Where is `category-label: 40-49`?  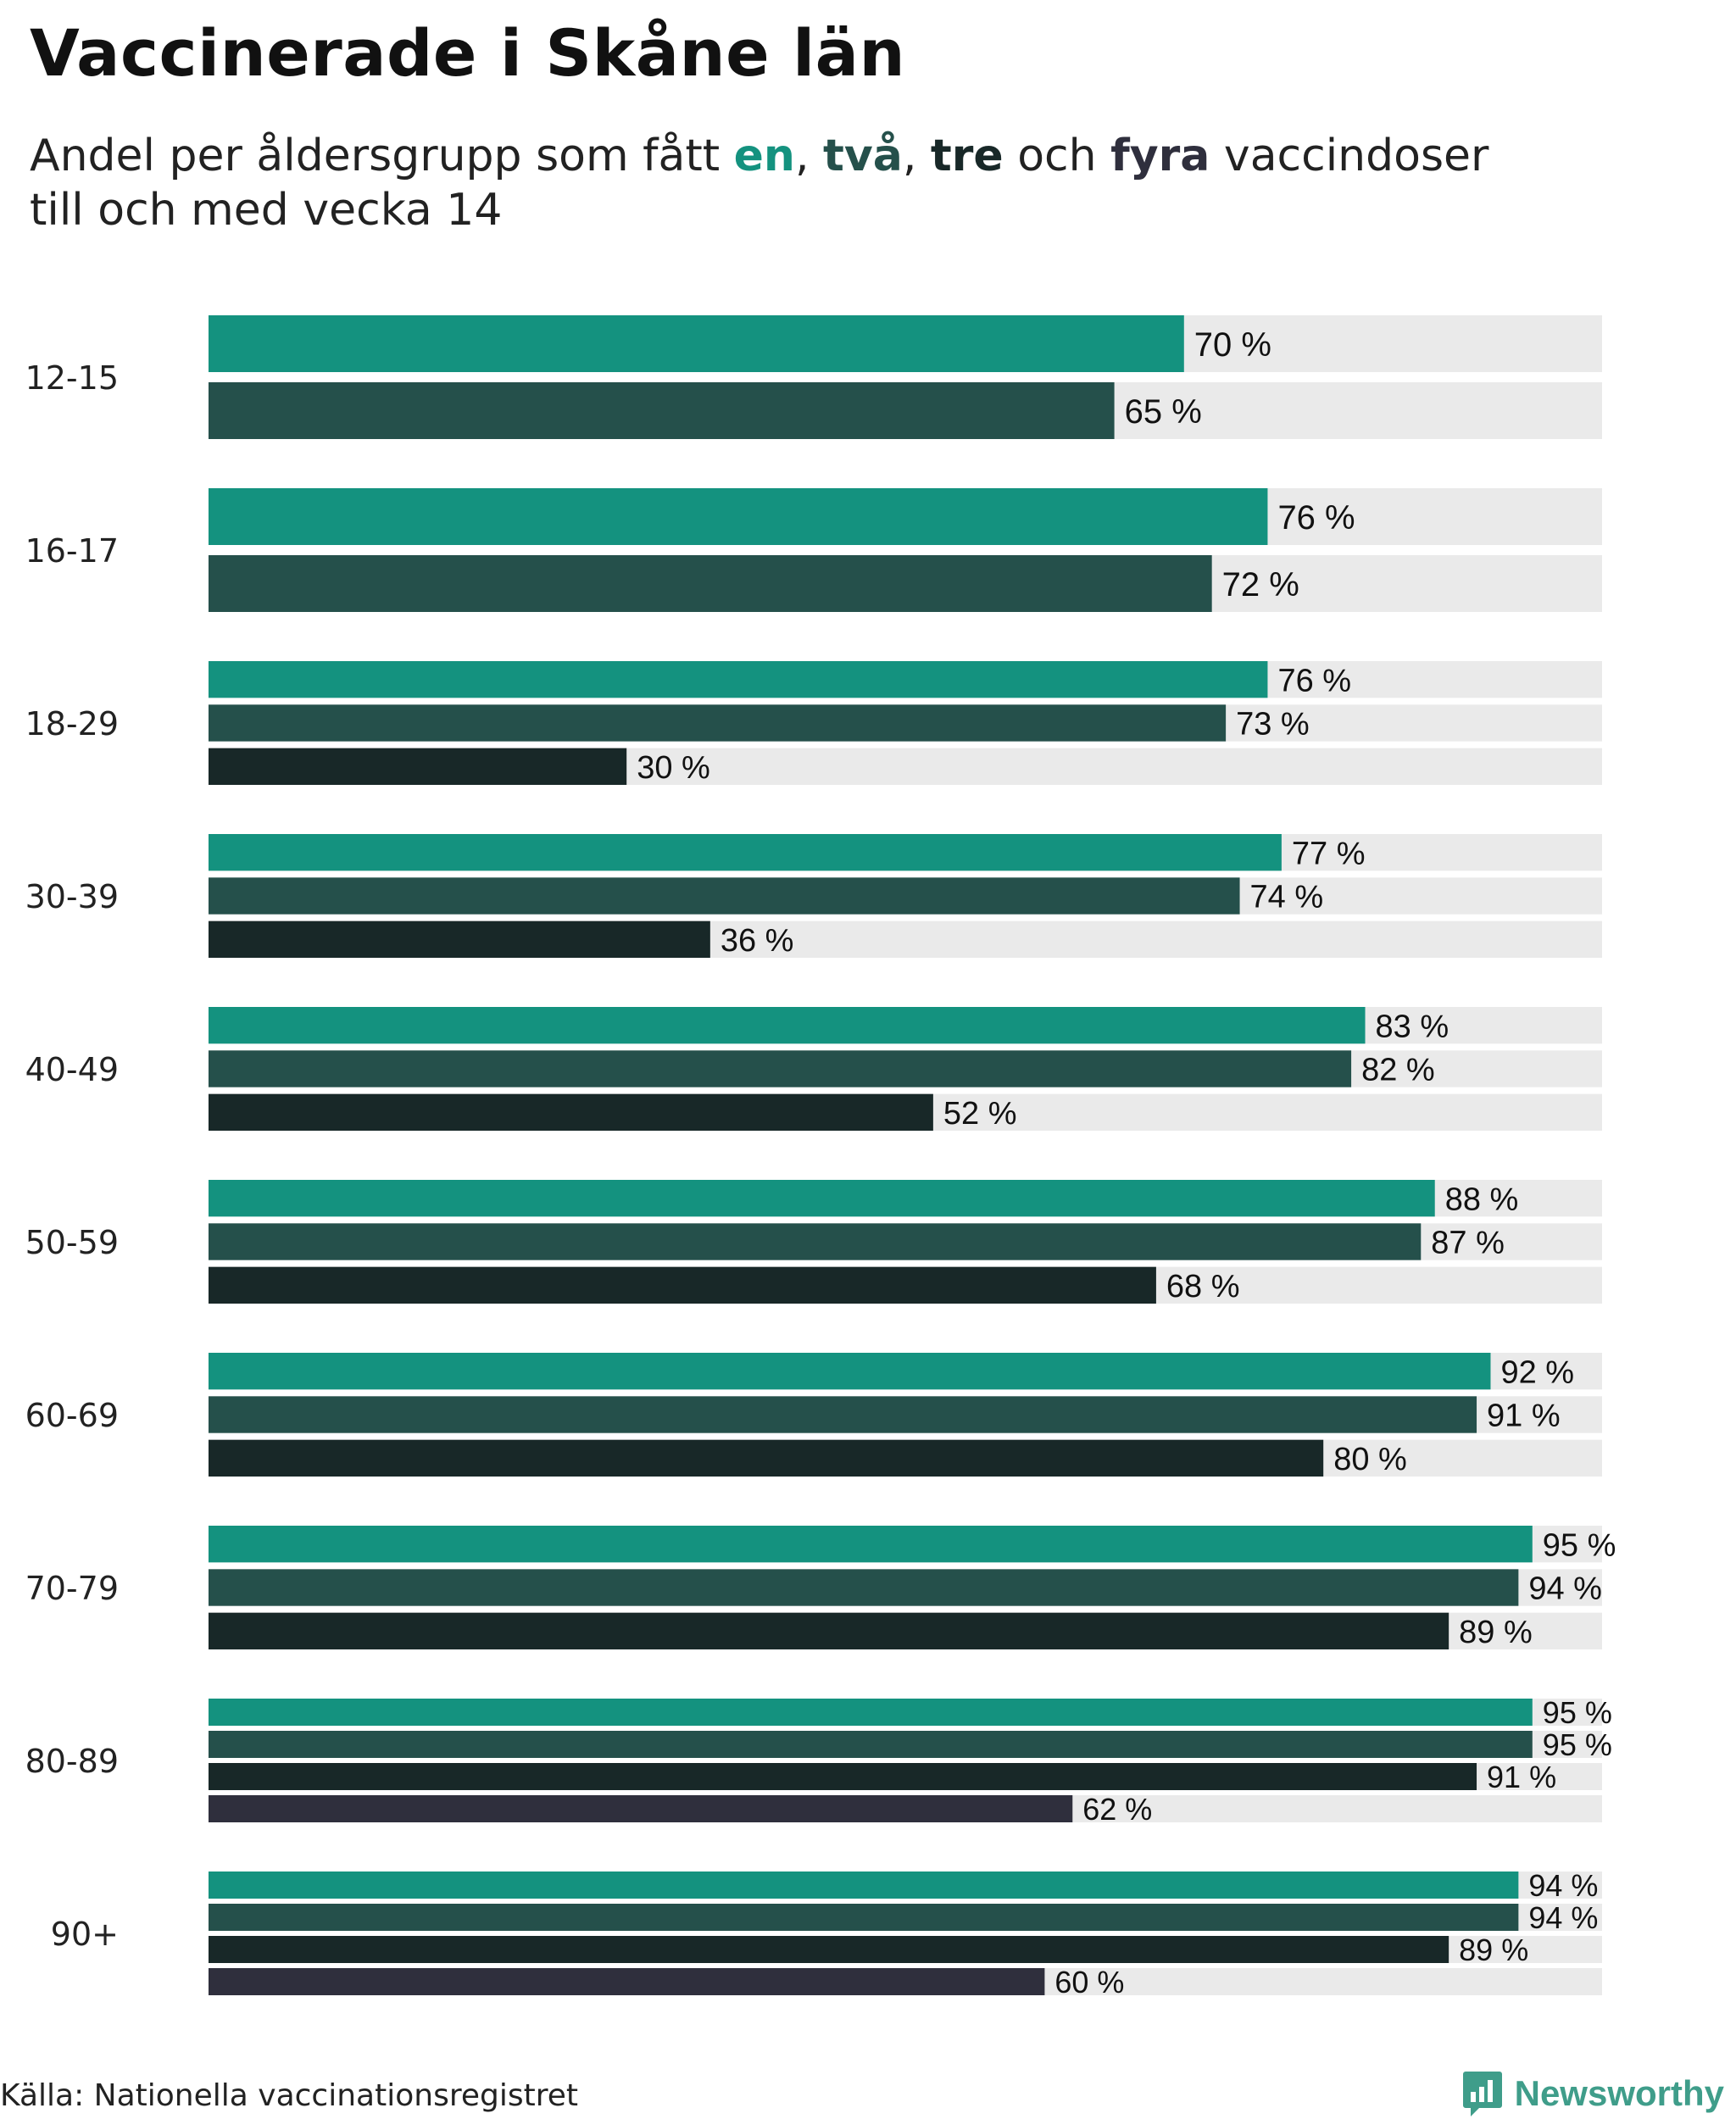
category-label: 40-49 is located at coordinates (72, 1070).